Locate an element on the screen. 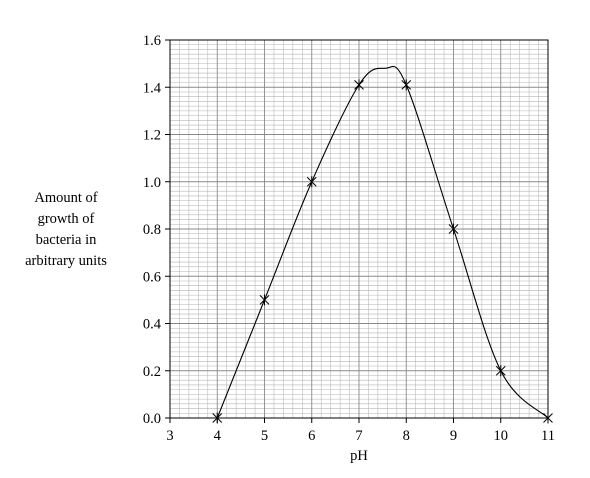 The height and width of the screenshot is (478, 590). x-tick-label: 8 is located at coordinates (406, 436).